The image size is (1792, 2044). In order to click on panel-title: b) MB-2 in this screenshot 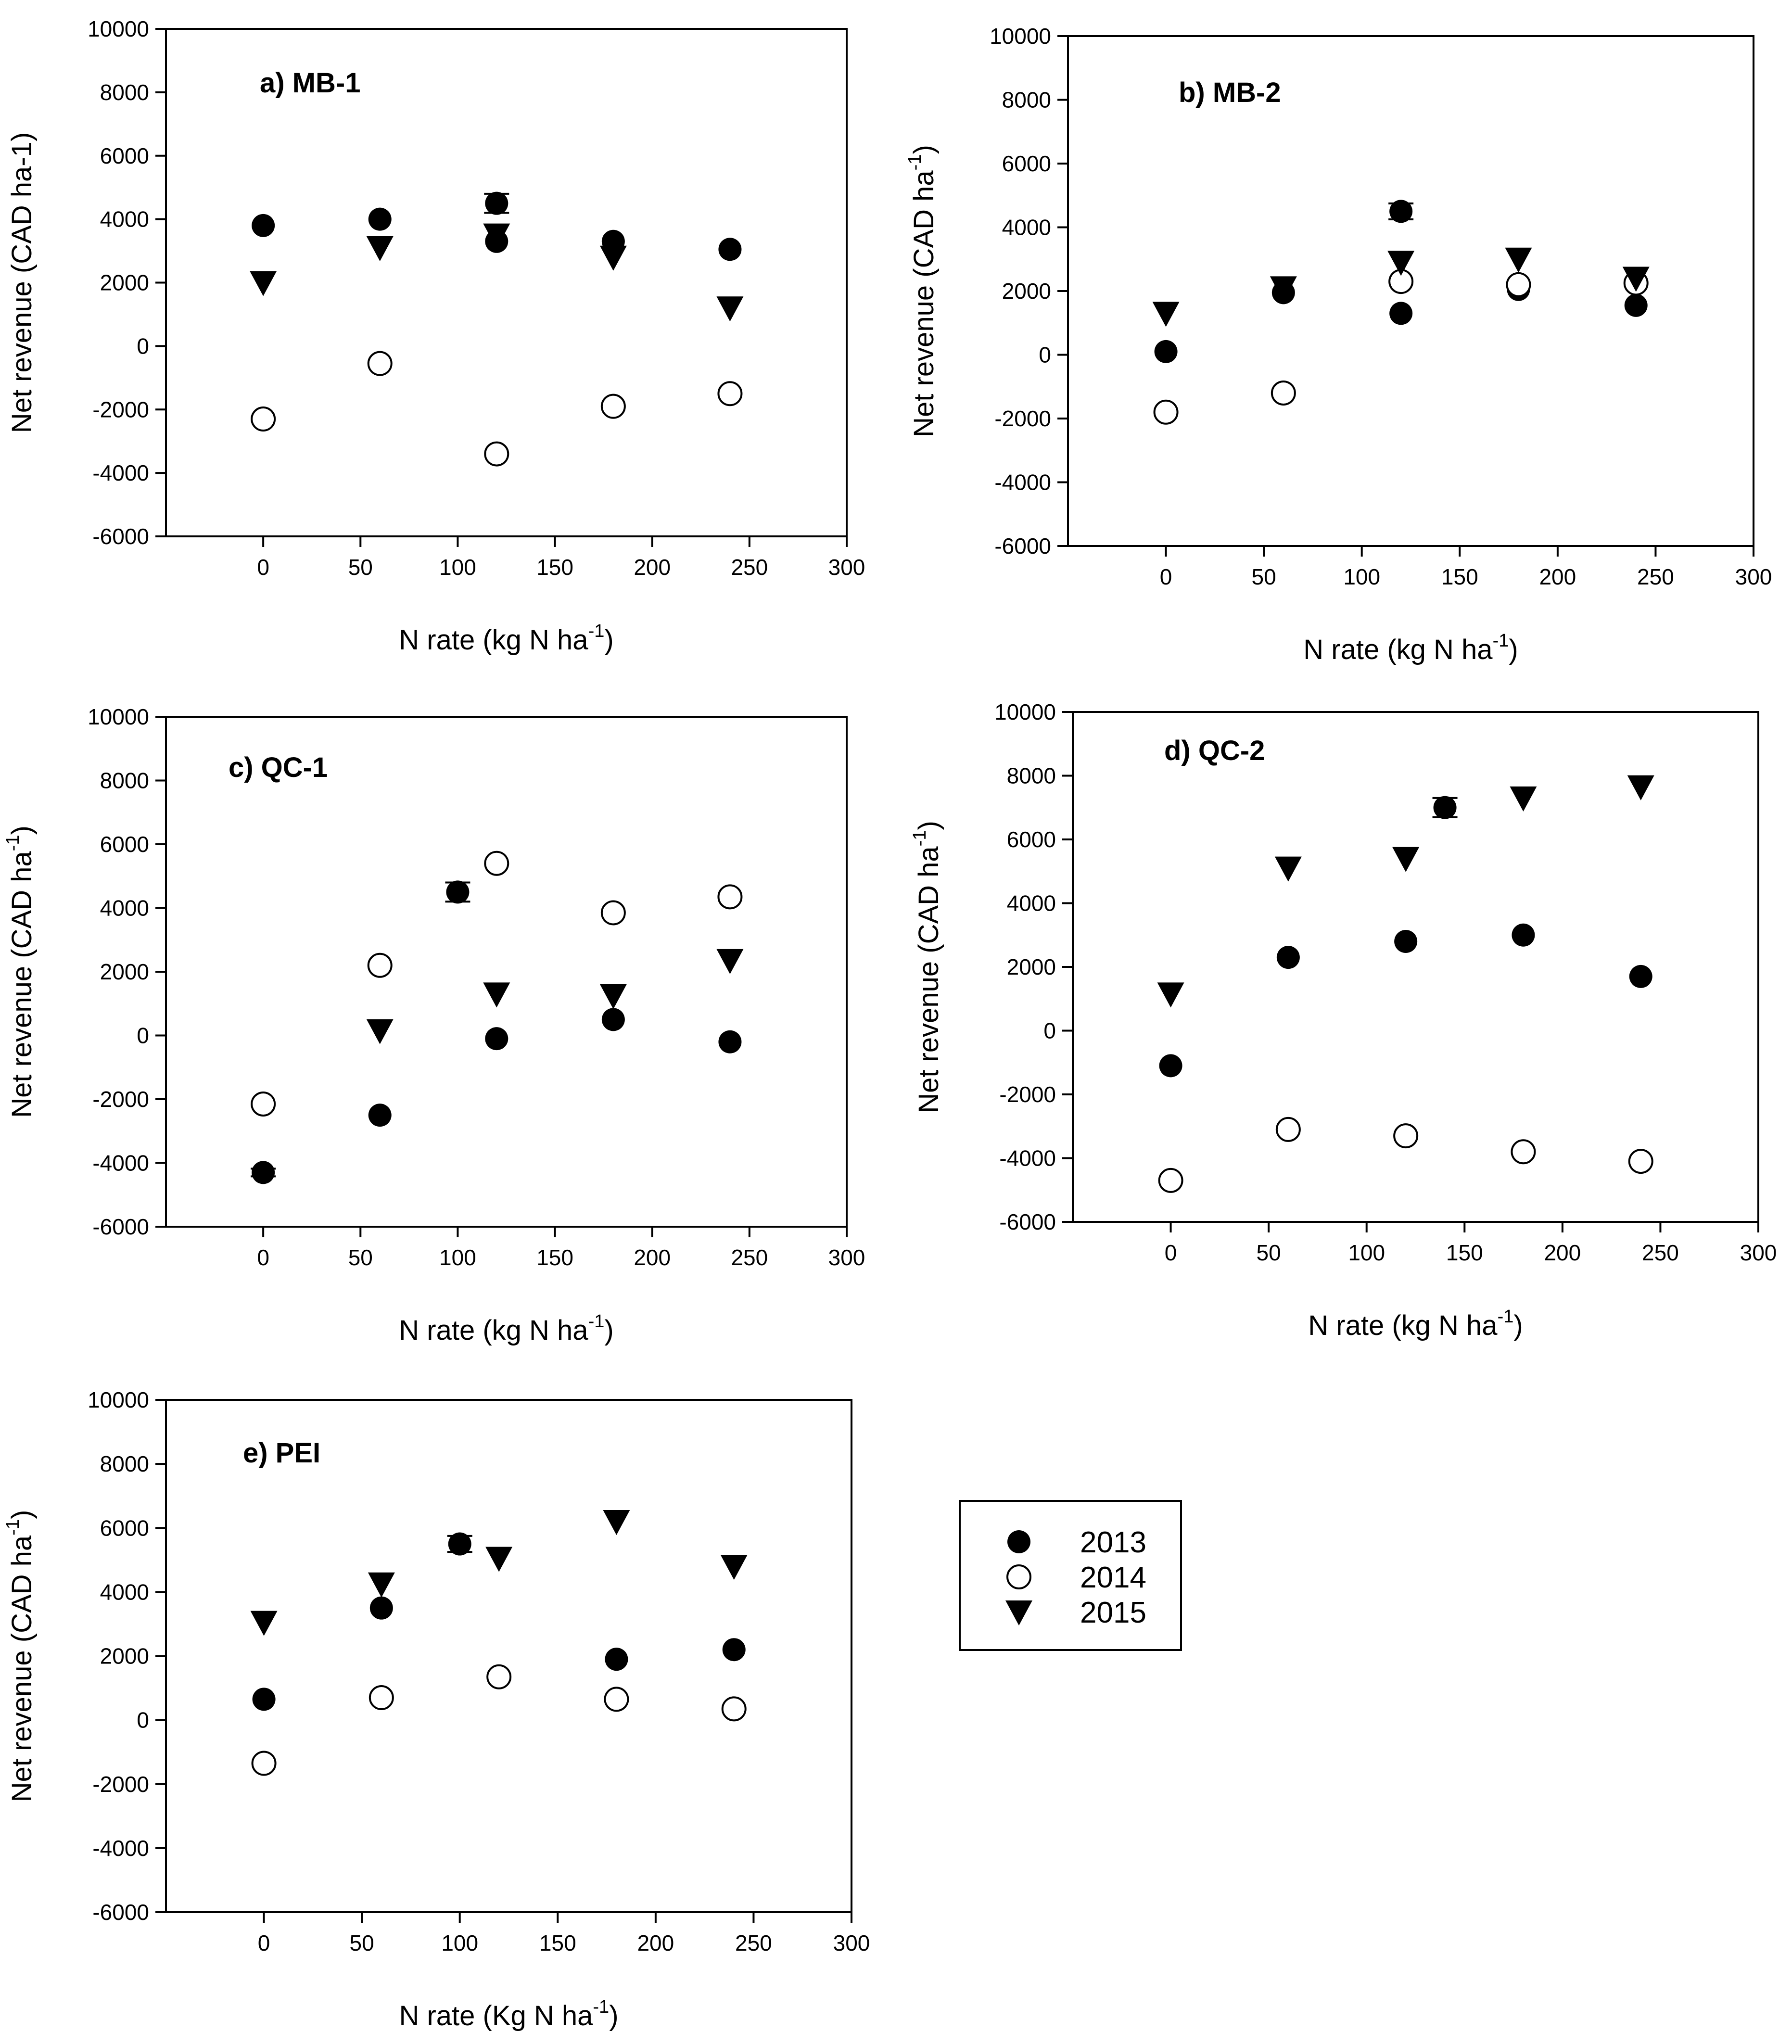, I will do `click(1230, 92)`.